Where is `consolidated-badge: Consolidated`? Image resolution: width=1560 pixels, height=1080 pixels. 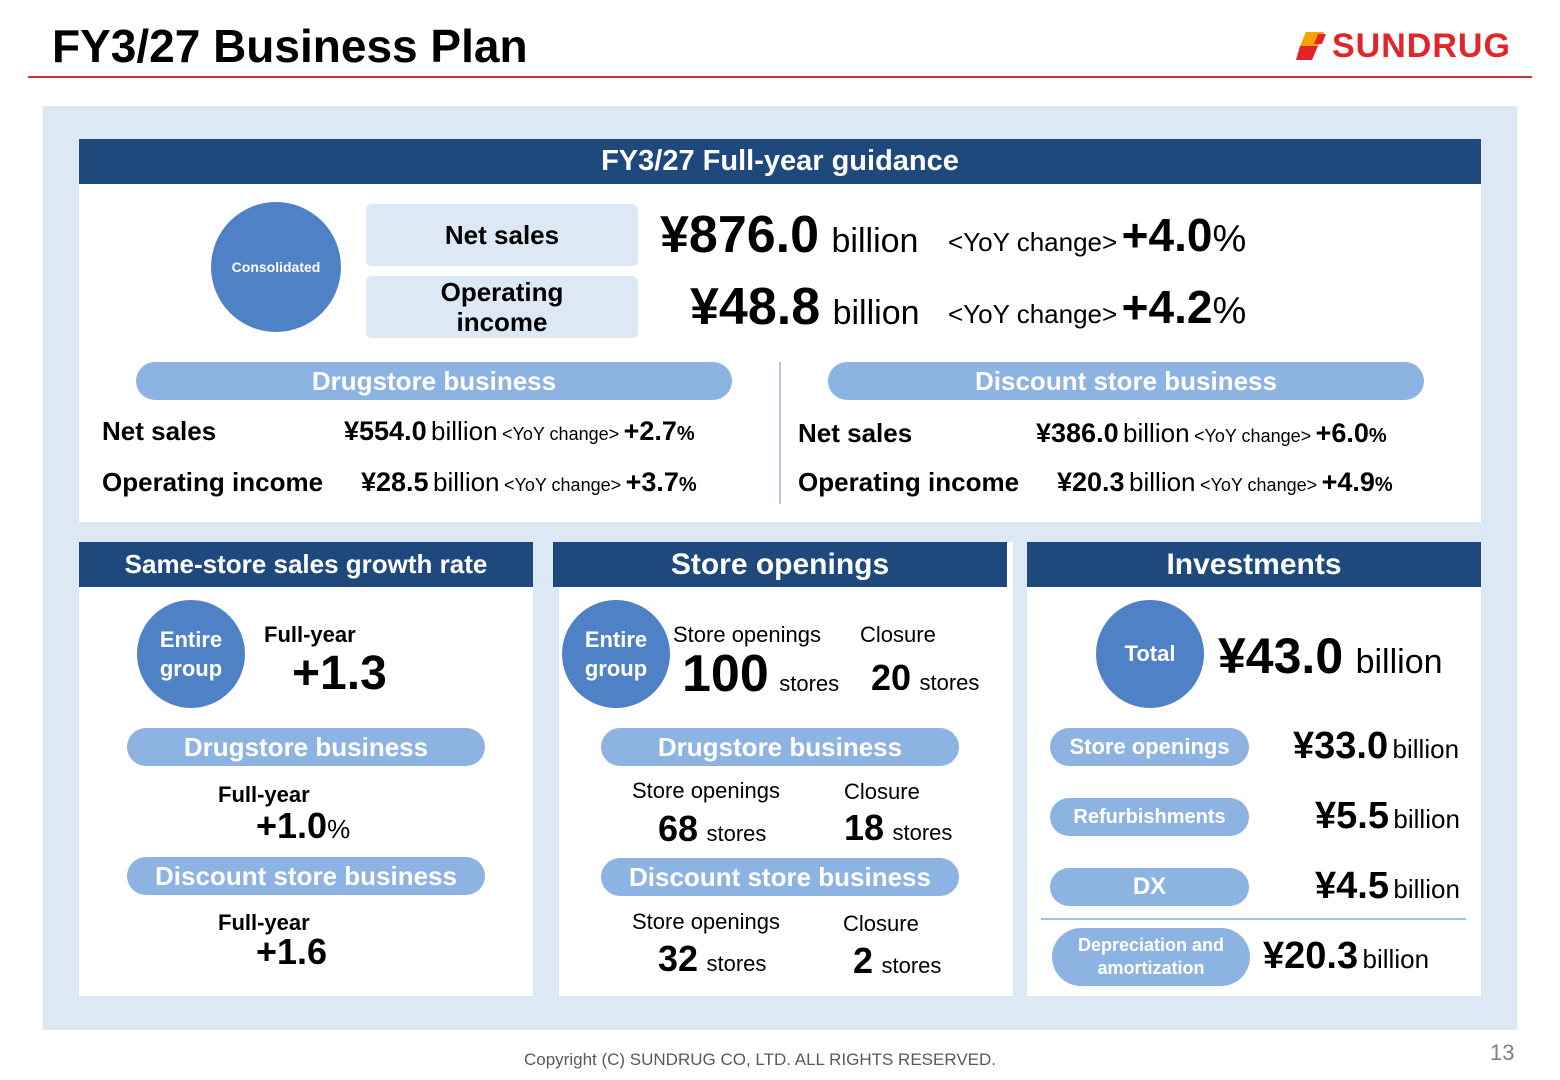
consolidated-badge: Consolidated is located at coordinates (276, 267).